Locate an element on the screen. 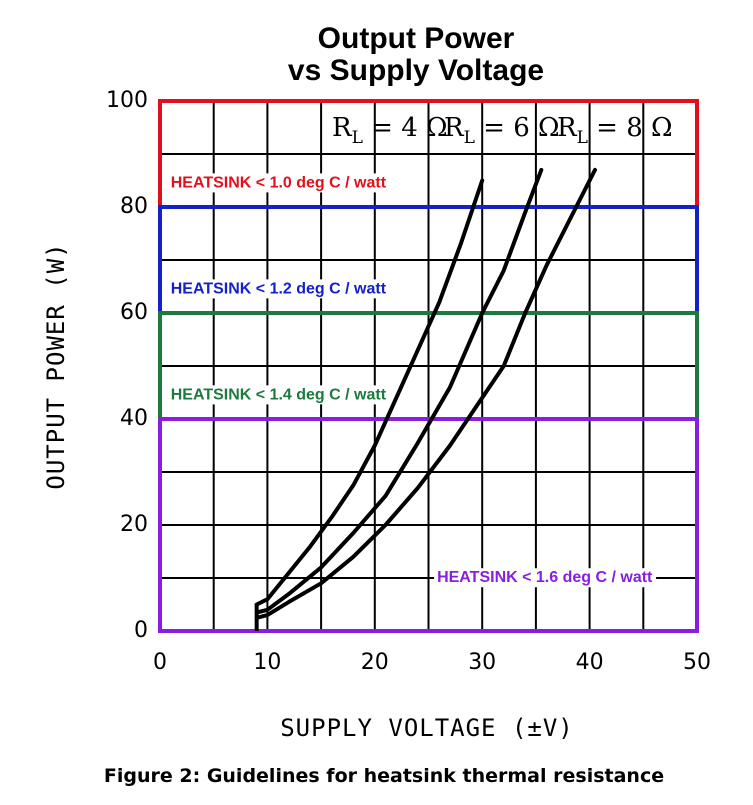 The width and height of the screenshot is (753, 805). y-axis-label: OUTPUT POWER (W) is located at coordinates (56, 365).